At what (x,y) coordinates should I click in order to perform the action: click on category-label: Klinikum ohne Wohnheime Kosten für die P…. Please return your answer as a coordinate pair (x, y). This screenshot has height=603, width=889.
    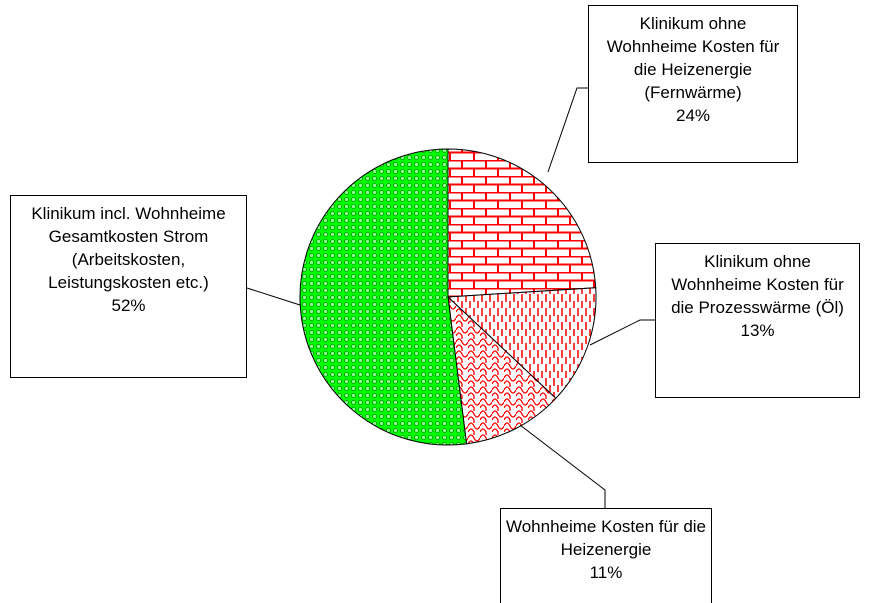
    Looking at the image, I should click on (757, 284).